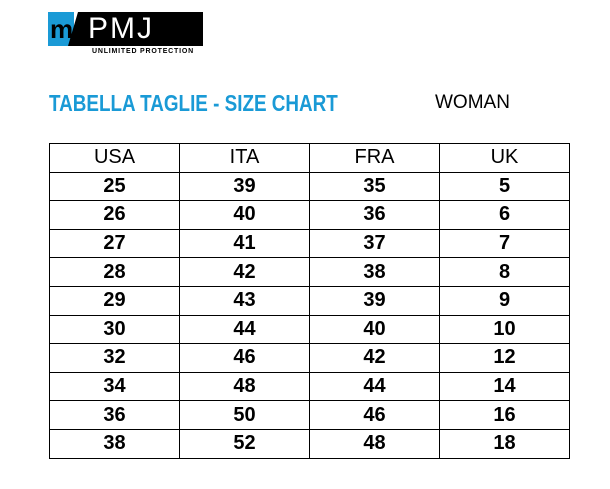 The width and height of the screenshot is (610, 489). I want to click on table-row: 25 39 35 5, so click(309, 186).